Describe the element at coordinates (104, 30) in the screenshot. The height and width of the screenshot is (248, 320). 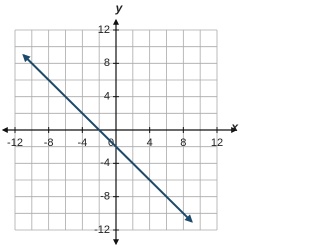
I see `y-tick-label: 12` at that location.